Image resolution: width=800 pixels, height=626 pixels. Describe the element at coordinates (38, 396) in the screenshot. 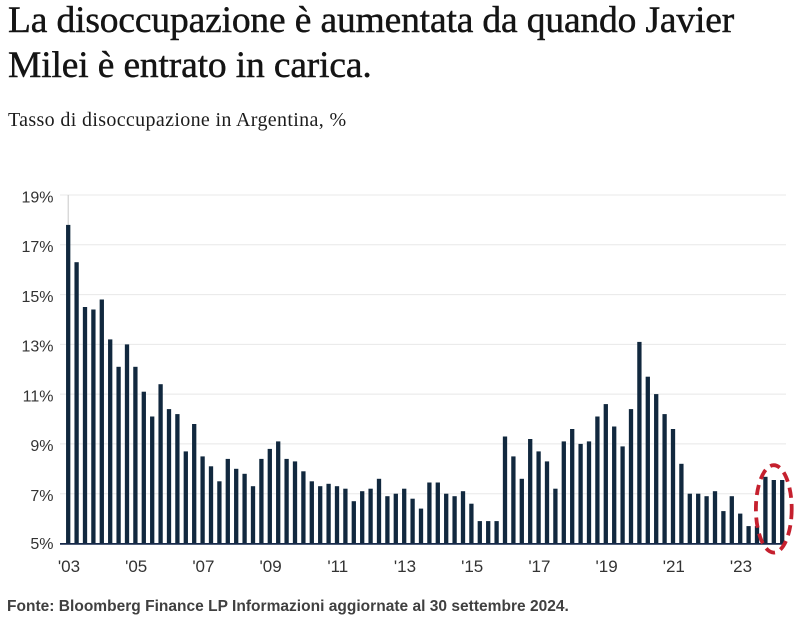

I see `svg-text: 11%` at that location.